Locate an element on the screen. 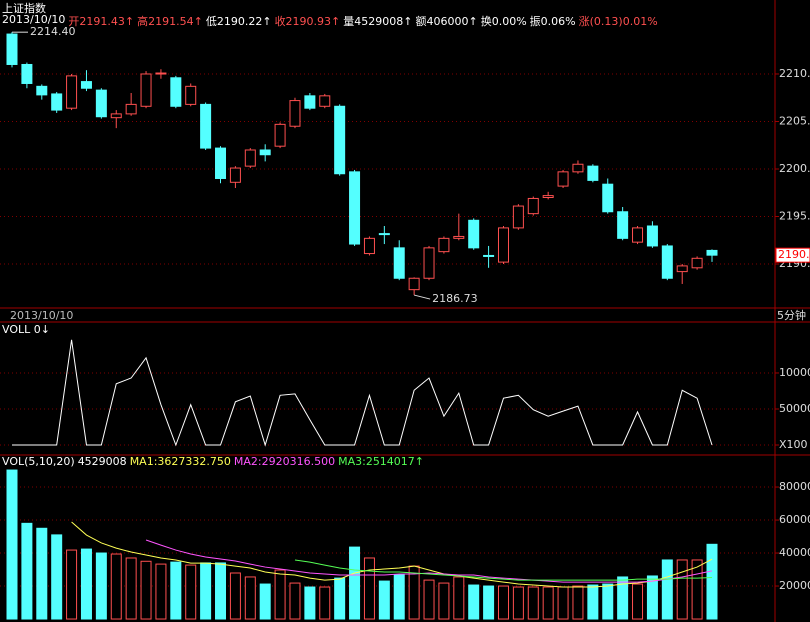  period-label: 5分钟 is located at coordinates (791, 315).